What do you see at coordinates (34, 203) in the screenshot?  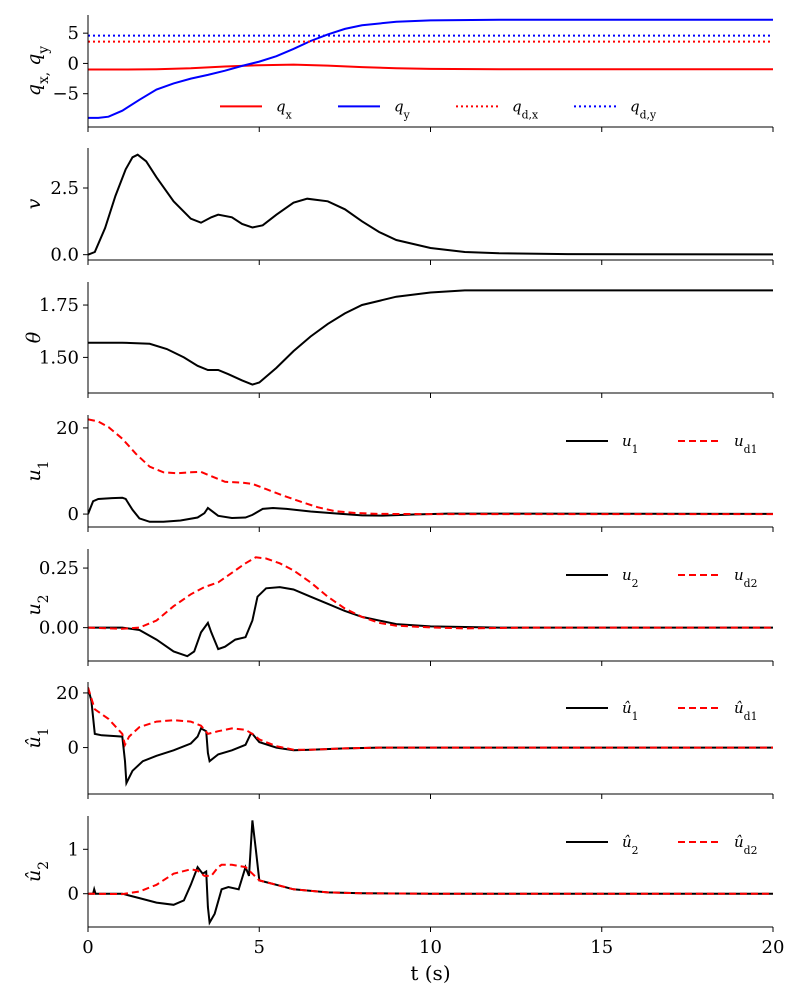 I see `y-axis-label: v` at bounding box center [34, 203].